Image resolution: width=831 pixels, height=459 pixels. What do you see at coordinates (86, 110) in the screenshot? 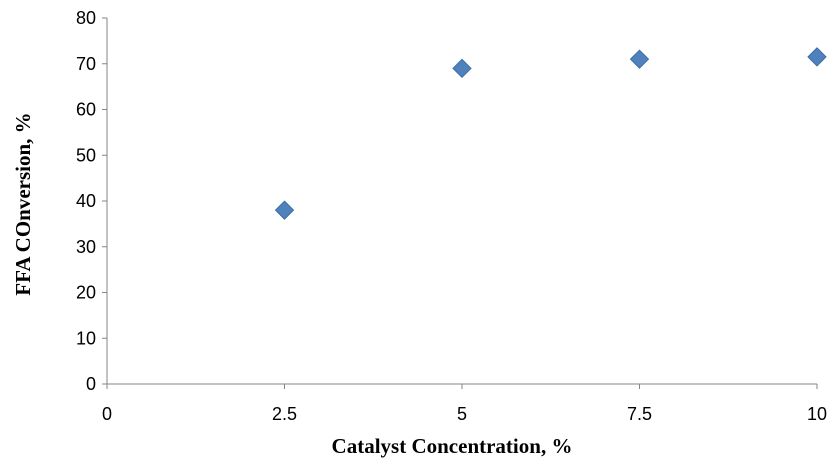
I see `y-tick-label: 60` at bounding box center [86, 110].